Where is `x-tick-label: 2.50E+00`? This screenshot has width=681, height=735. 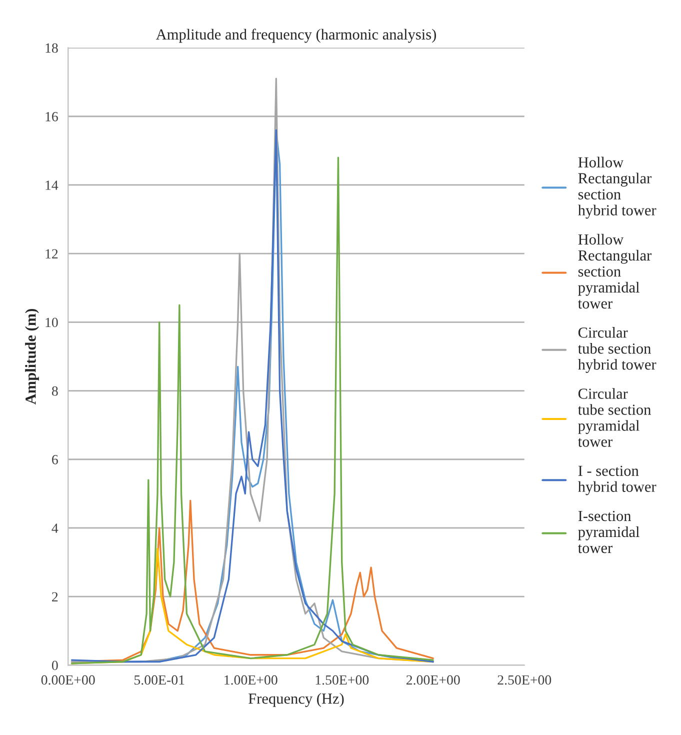 x-tick-label: 2.50E+00 is located at coordinates (525, 680).